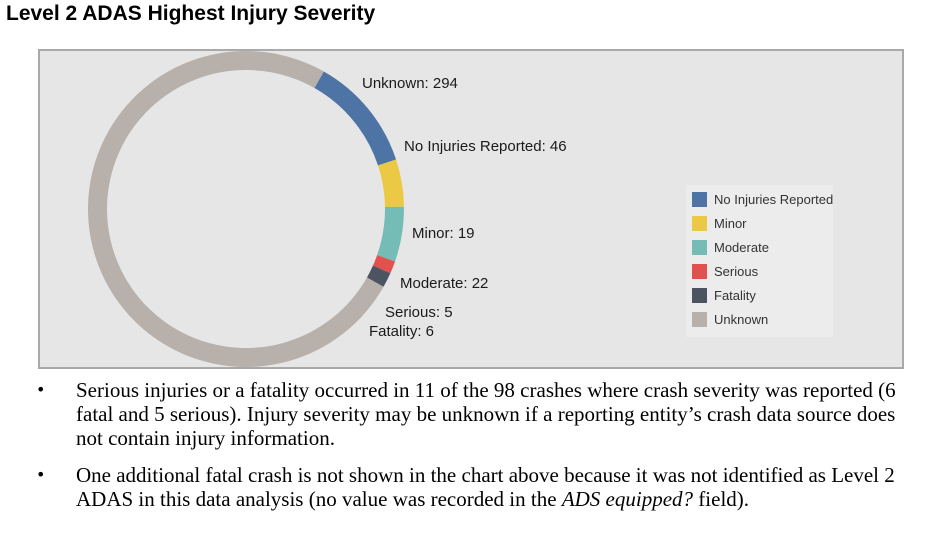  What do you see at coordinates (401, 331) in the screenshot?
I see `data-label-fatality: Fatality: 6` at bounding box center [401, 331].